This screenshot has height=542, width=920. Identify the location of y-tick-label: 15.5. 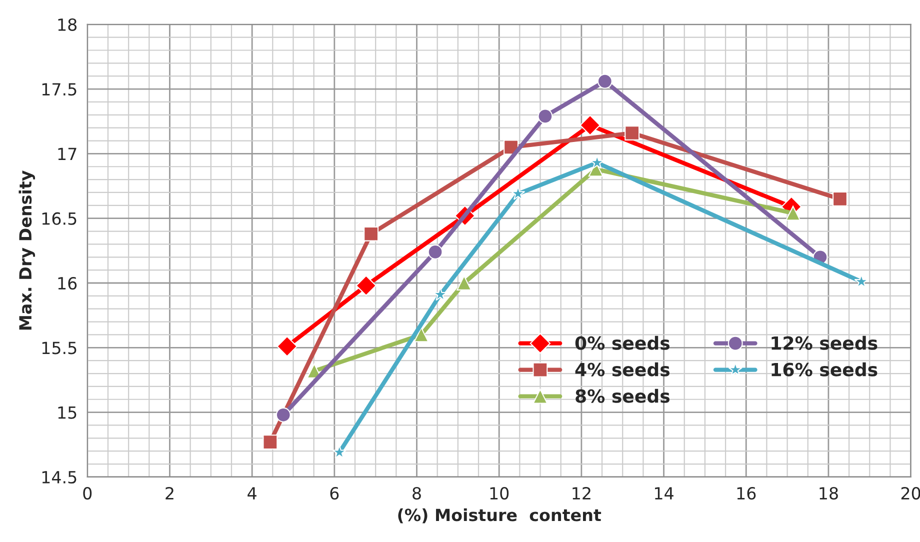
(59, 348).